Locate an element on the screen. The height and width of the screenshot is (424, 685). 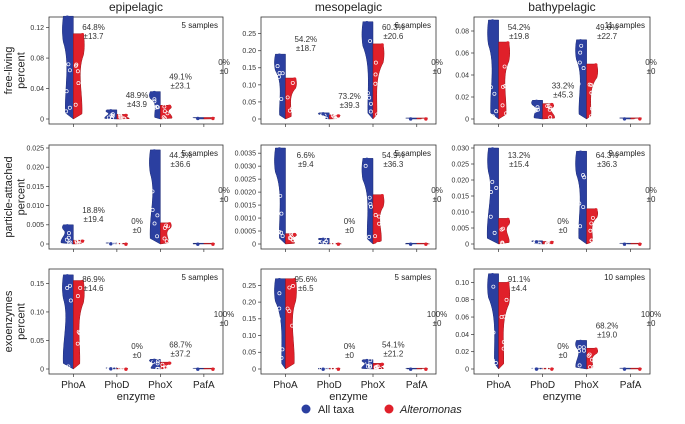
sd-label-PafA: ±0 is located at coordinates (224, 323).